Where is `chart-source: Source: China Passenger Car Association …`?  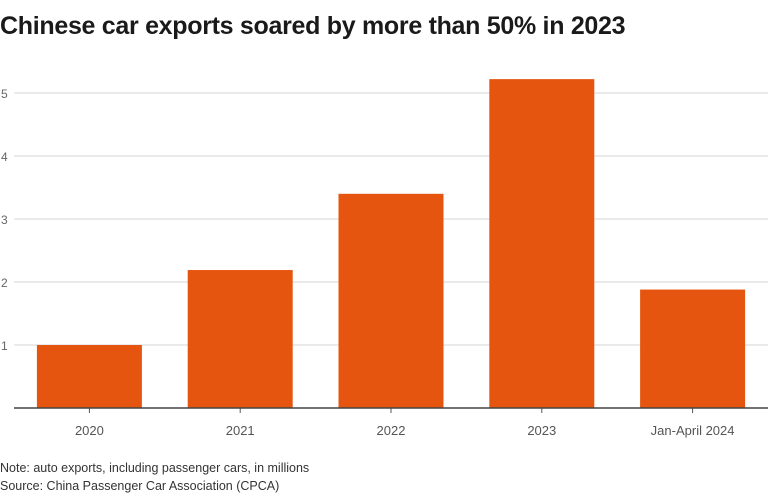
chart-source: Source: China Passenger Car Association … is located at coordinates (140, 486).